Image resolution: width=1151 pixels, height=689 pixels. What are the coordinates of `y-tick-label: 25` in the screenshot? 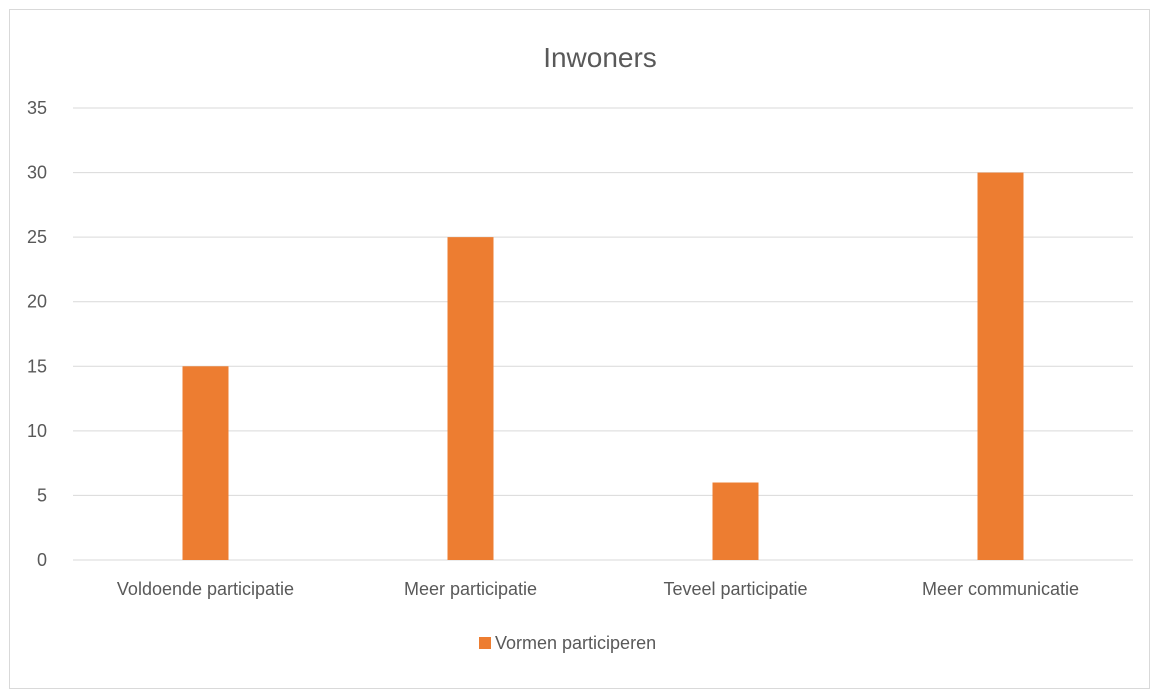 It's located at (37, 237).